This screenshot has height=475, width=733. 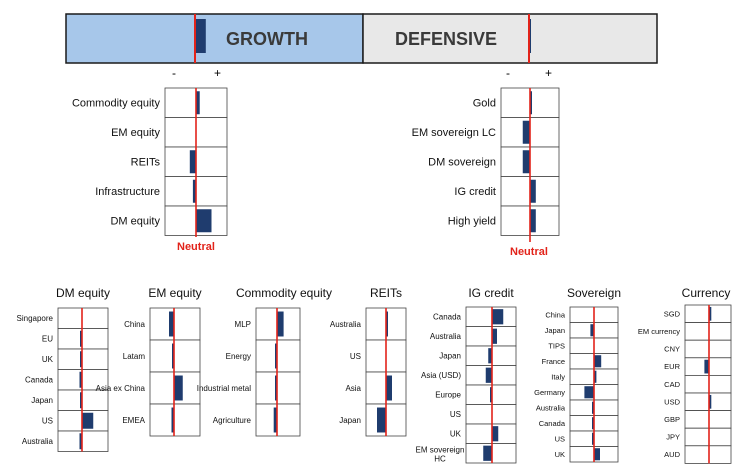 I want to click on bar-dm-equity-japan, so click(x=81, y=400).